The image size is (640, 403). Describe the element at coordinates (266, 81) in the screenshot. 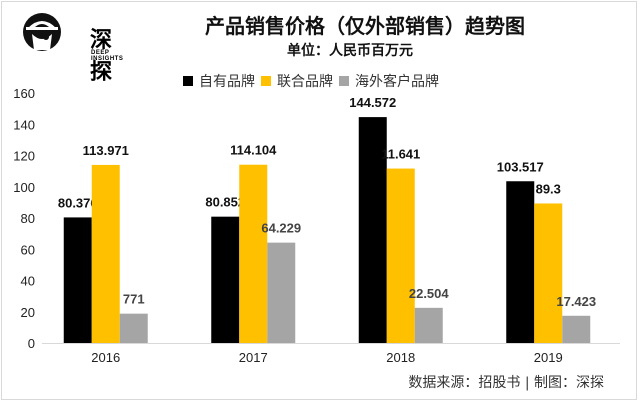

I see `legend-swatch-co-brand` at that location.